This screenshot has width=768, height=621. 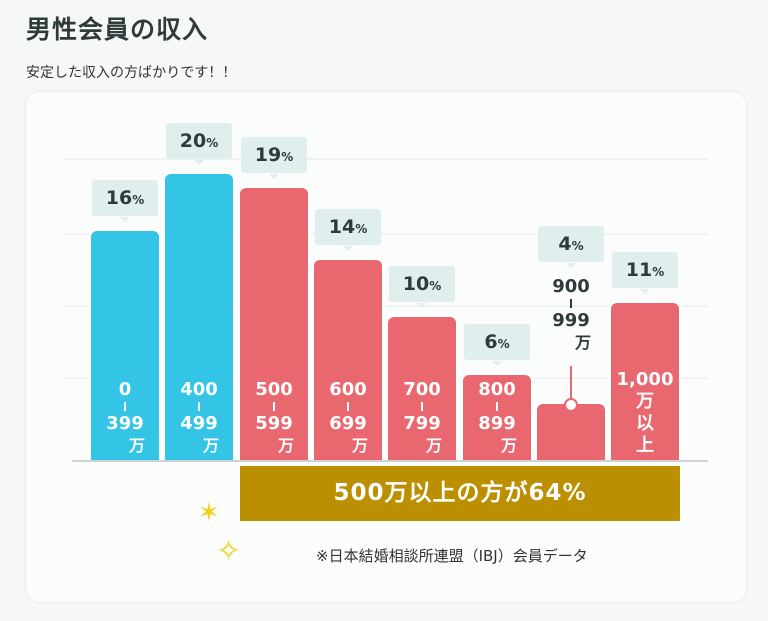 I want to click on range-to: 999, so click(x=571, y=320).